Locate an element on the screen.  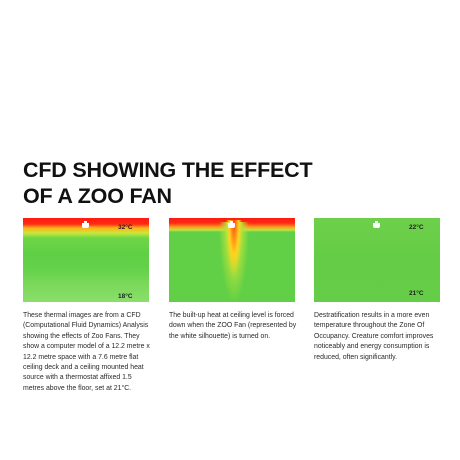
thermal-image-after: 22°C 21°C is located at coordinates (377, 260).